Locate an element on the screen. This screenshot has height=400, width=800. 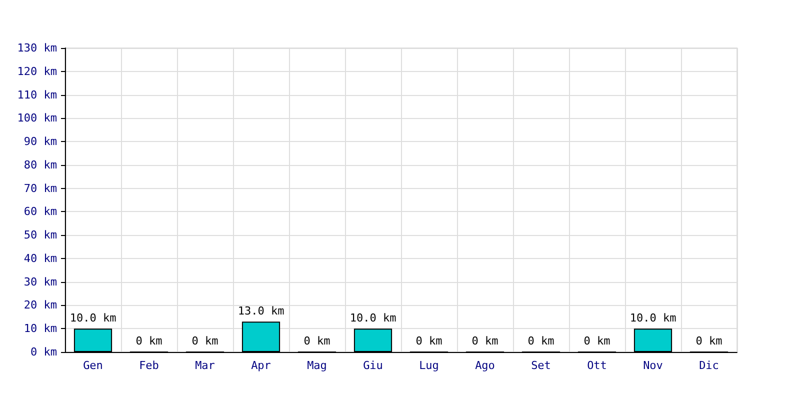
y-tick-label: 100 km is located at coordinates (37, 118).